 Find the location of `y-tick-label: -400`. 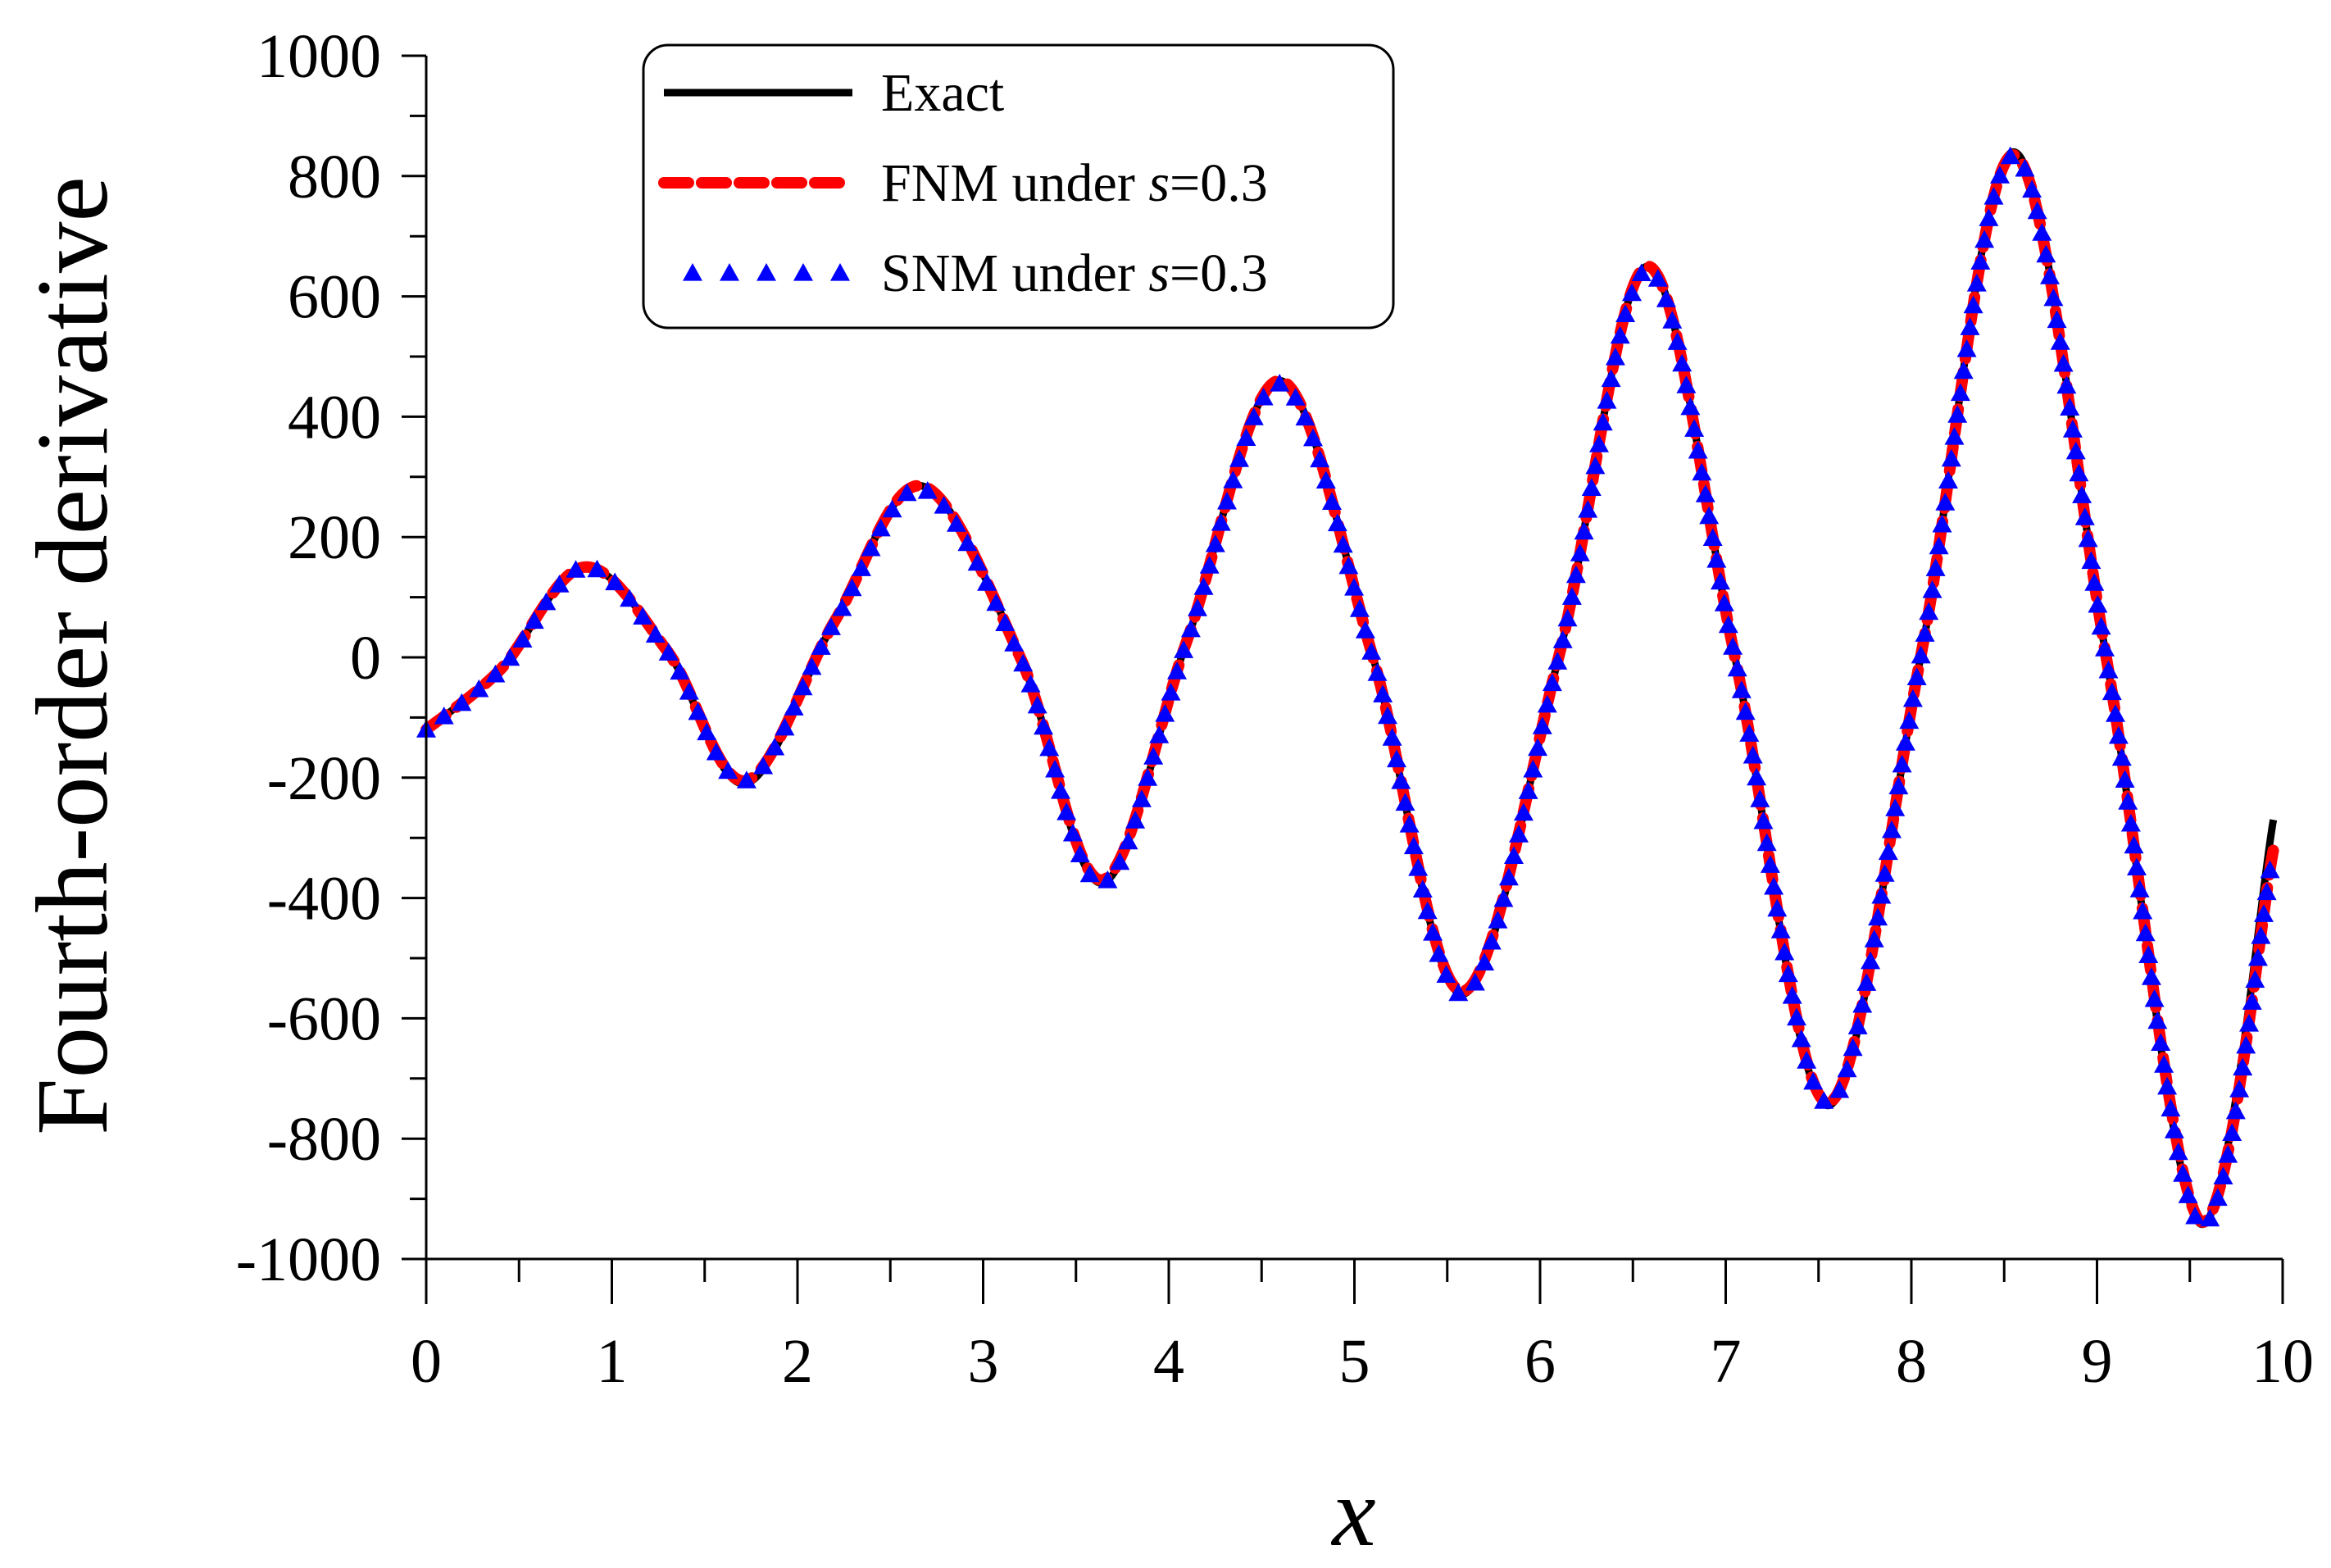

y-tick-label: -400 is located at coordinates (324, 899).